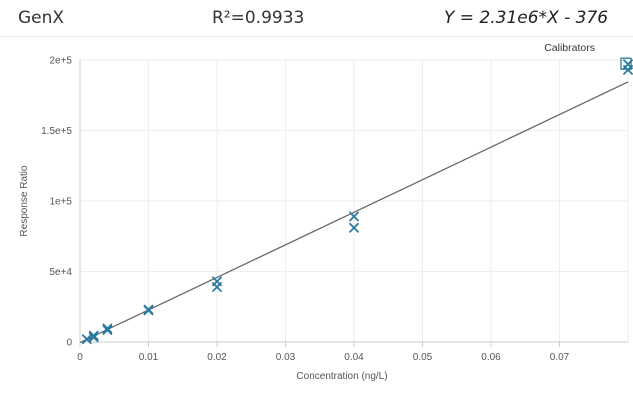 This screenshot has width=633, height=393. I want to click on chart-header: GenX R²=0.9933 Y = 2.31e6*X - 376, so click(316, 17).